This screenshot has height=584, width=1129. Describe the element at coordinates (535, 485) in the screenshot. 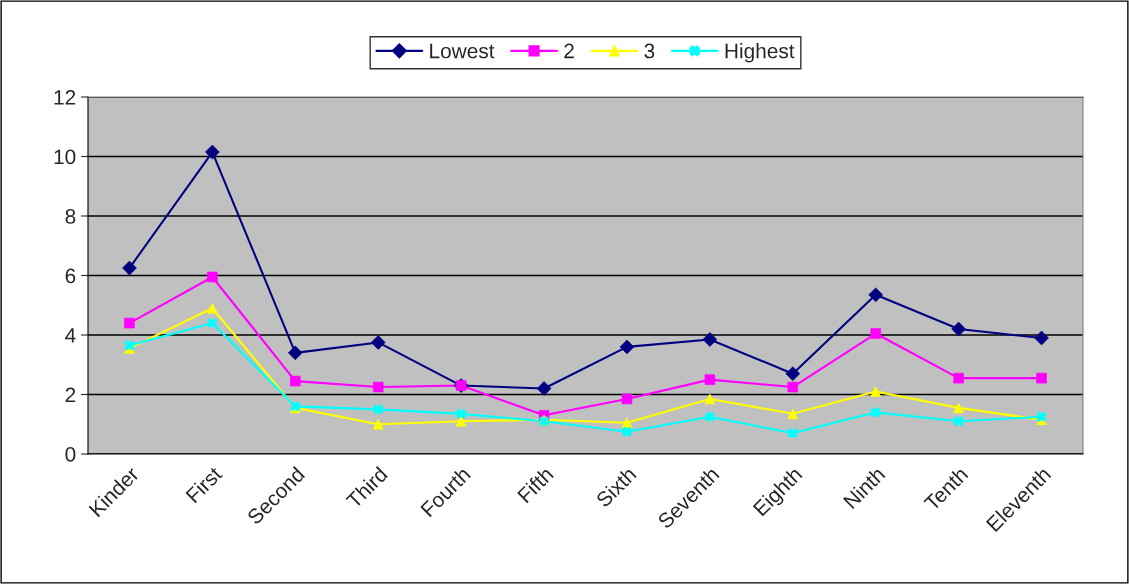

I see `x-tick-label: Fifth` at that location.